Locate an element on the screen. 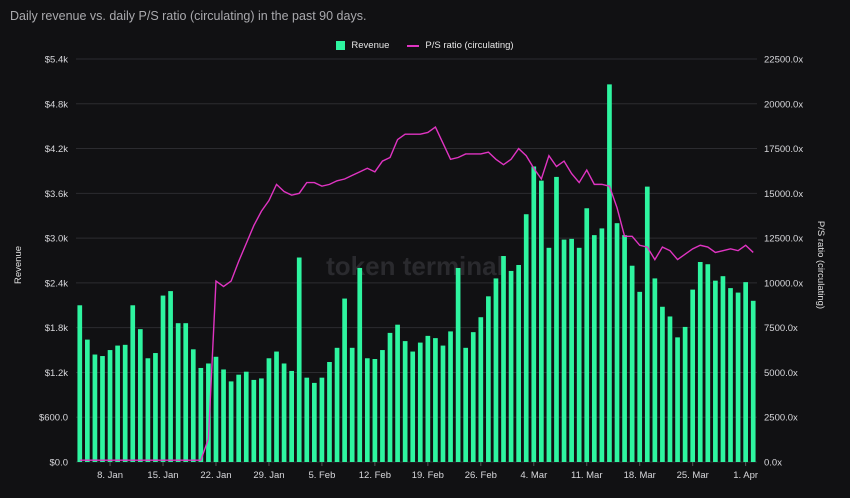 The height and width of the screenshot is (498, 850). y-right-tick-label: 0.0x is located at coordinates (773, 463).